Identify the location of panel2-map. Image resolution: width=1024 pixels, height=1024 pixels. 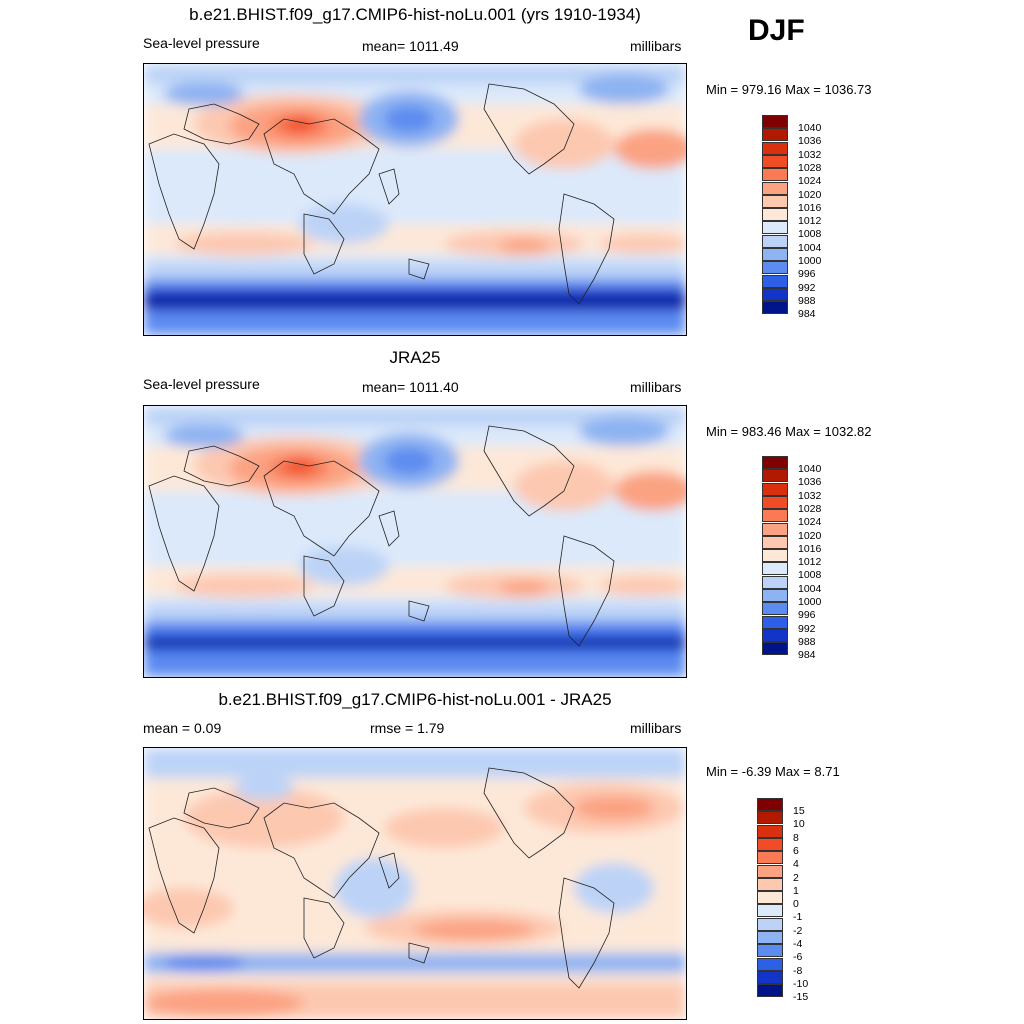
(415, 541).